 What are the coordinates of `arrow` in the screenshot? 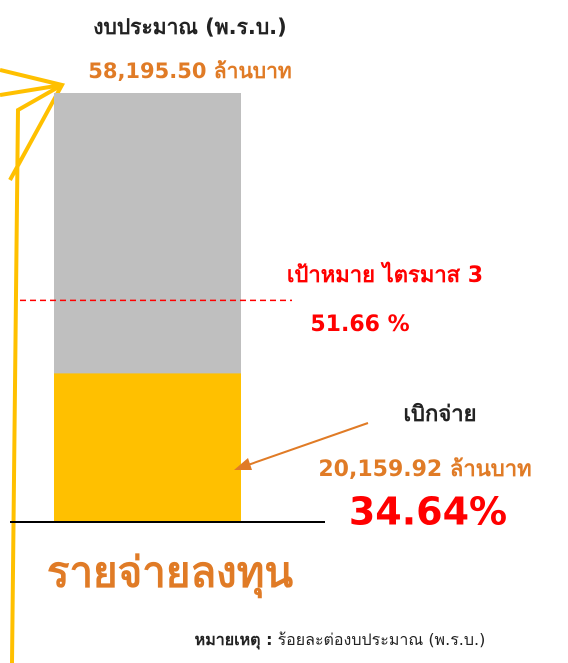 It's located at (301, 446).